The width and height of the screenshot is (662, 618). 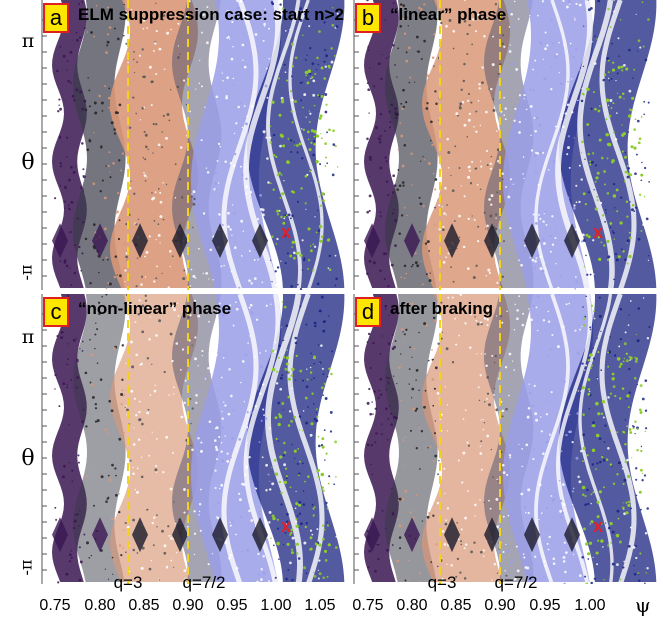 I want to click on y-tick-minus-pi-top: -π, so click(x=26, y=272).